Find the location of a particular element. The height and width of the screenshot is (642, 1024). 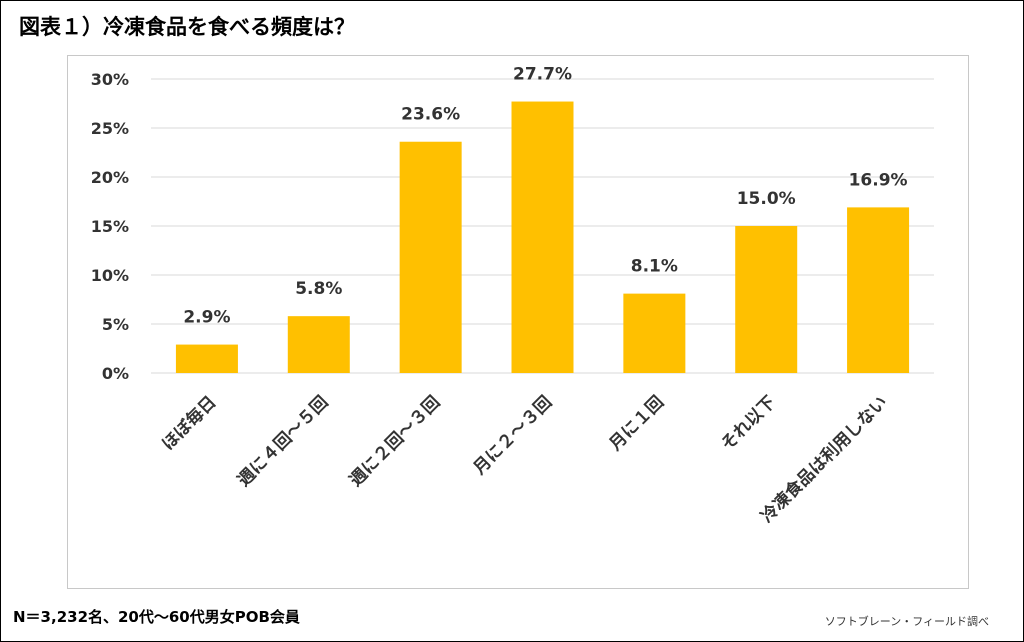

category-label: ほぼ毎日 is located at coordinates (189, 423).